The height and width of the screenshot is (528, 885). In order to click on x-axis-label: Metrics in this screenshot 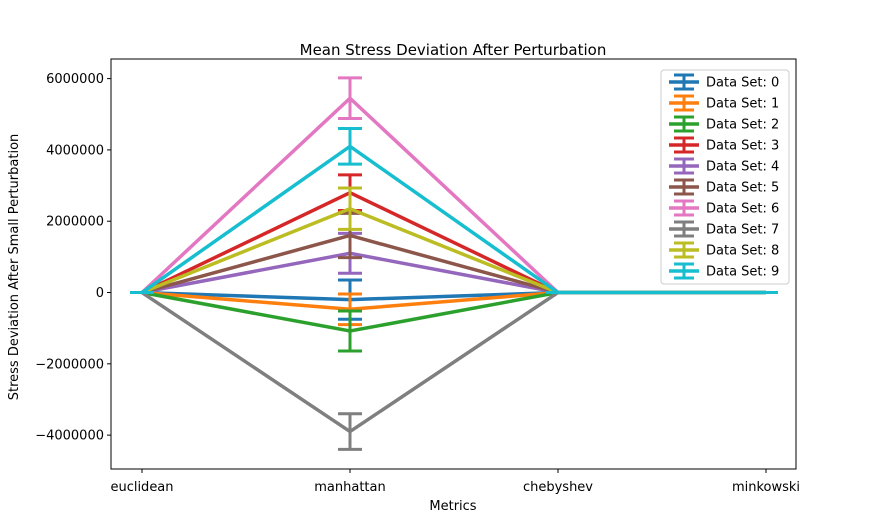, I will do `click(452, 506)`.